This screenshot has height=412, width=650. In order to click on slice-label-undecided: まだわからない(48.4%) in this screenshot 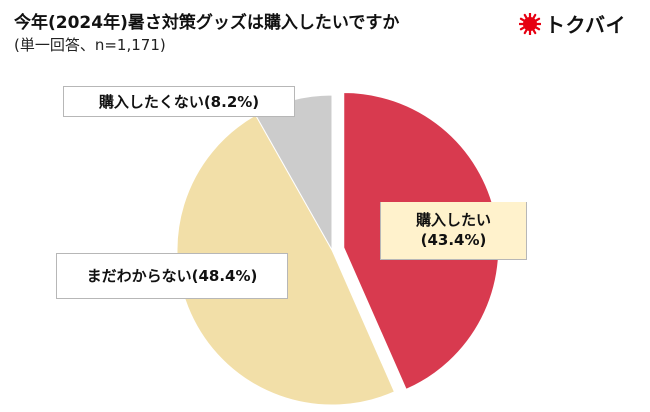, I will do `click(172, 276)`.